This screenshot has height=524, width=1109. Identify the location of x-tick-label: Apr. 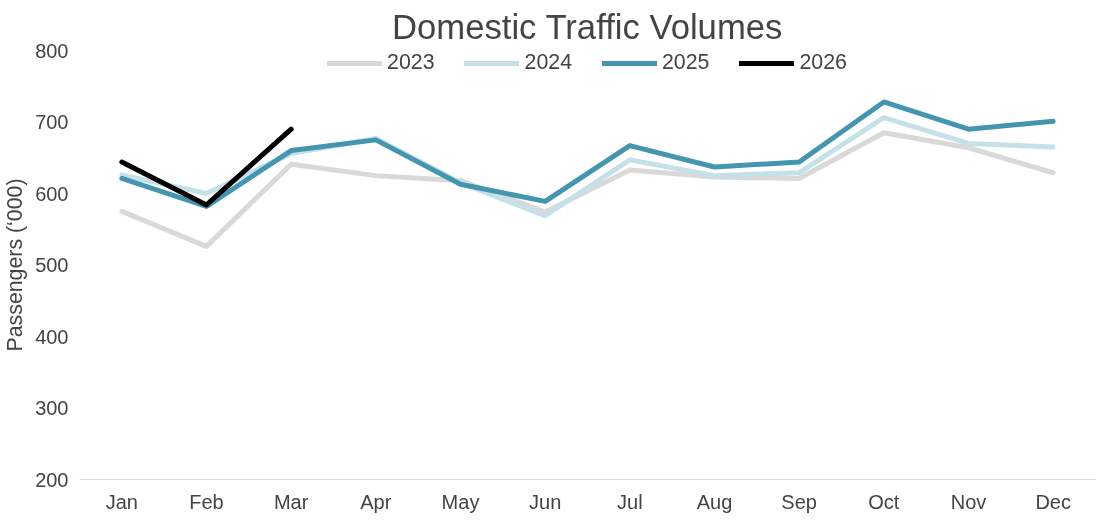
(376, 501).